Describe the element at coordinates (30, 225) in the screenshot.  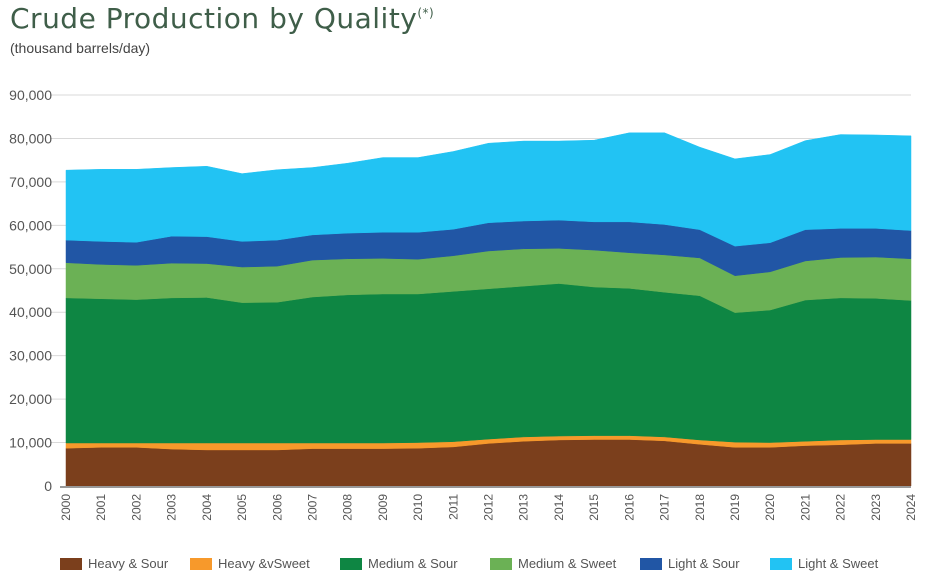
I see `y-tick-label: 60,000` at that location.